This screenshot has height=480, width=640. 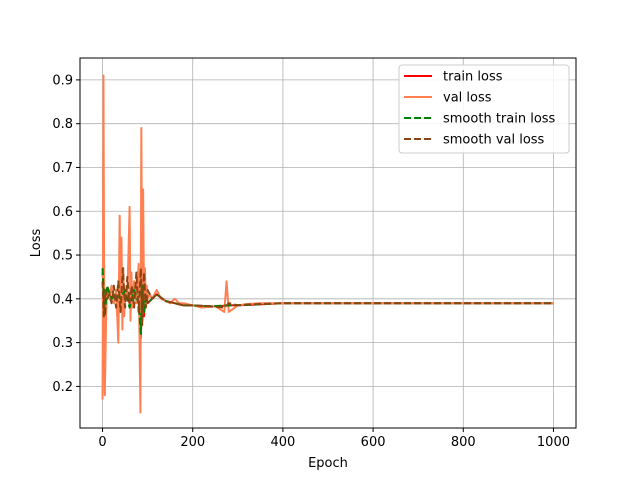 I want to click on y-tick-label: 0.7, so click(x=62, y=168).